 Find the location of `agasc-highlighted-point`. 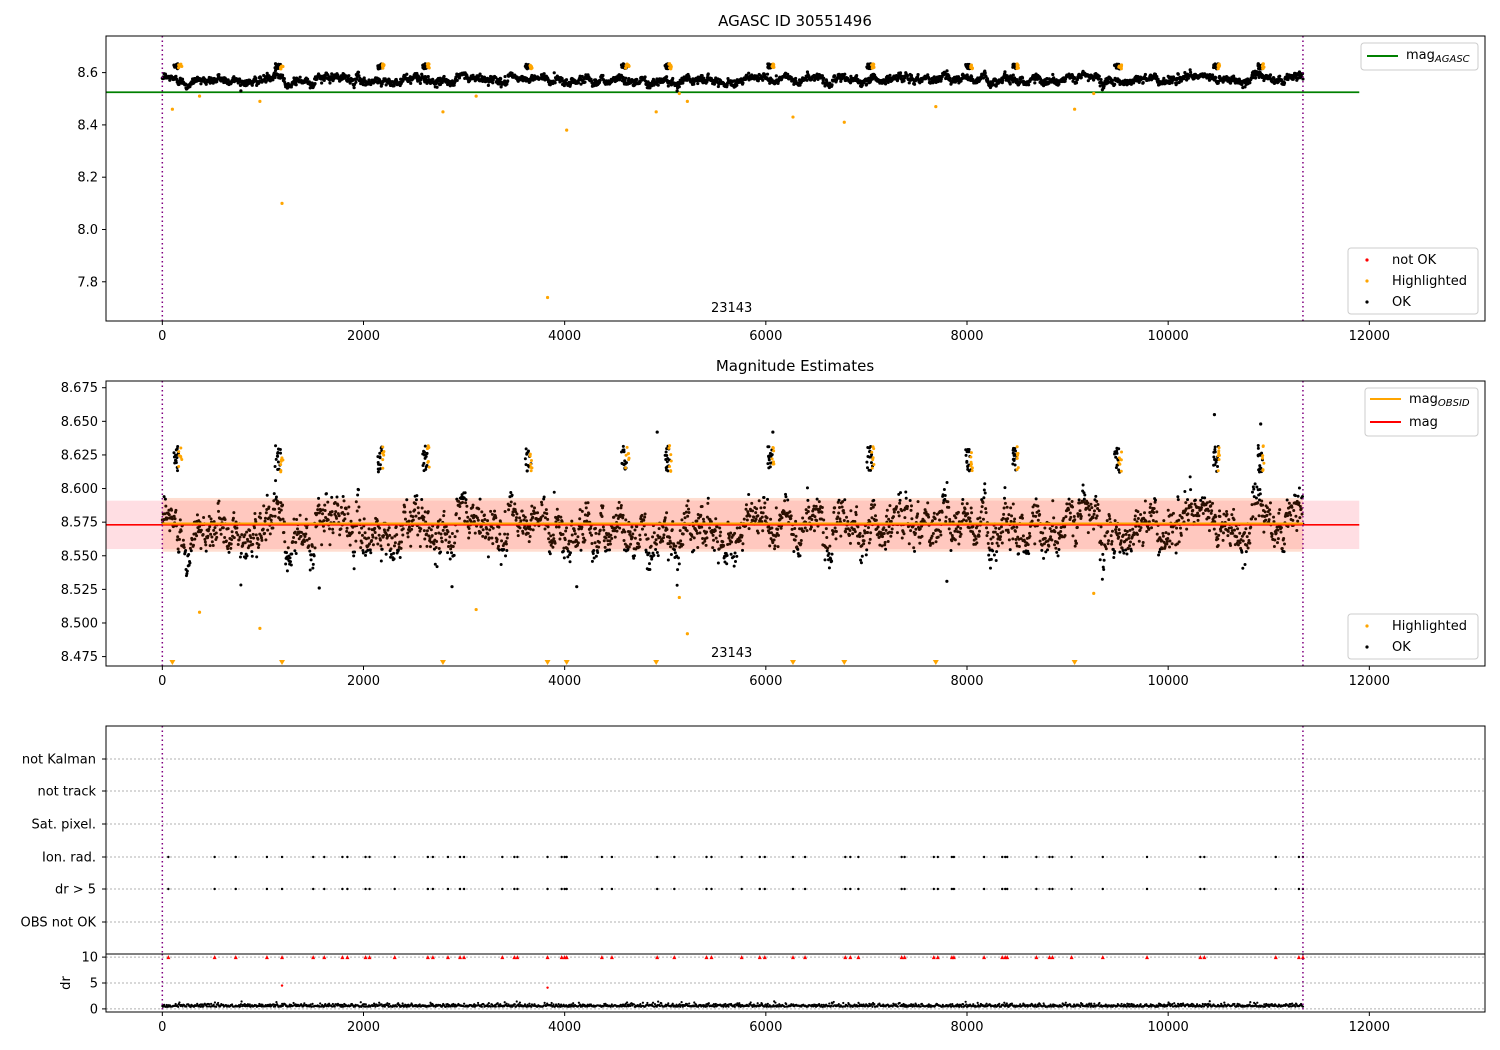

agasc-highlighted-point is located at coordinates (1075, 109).